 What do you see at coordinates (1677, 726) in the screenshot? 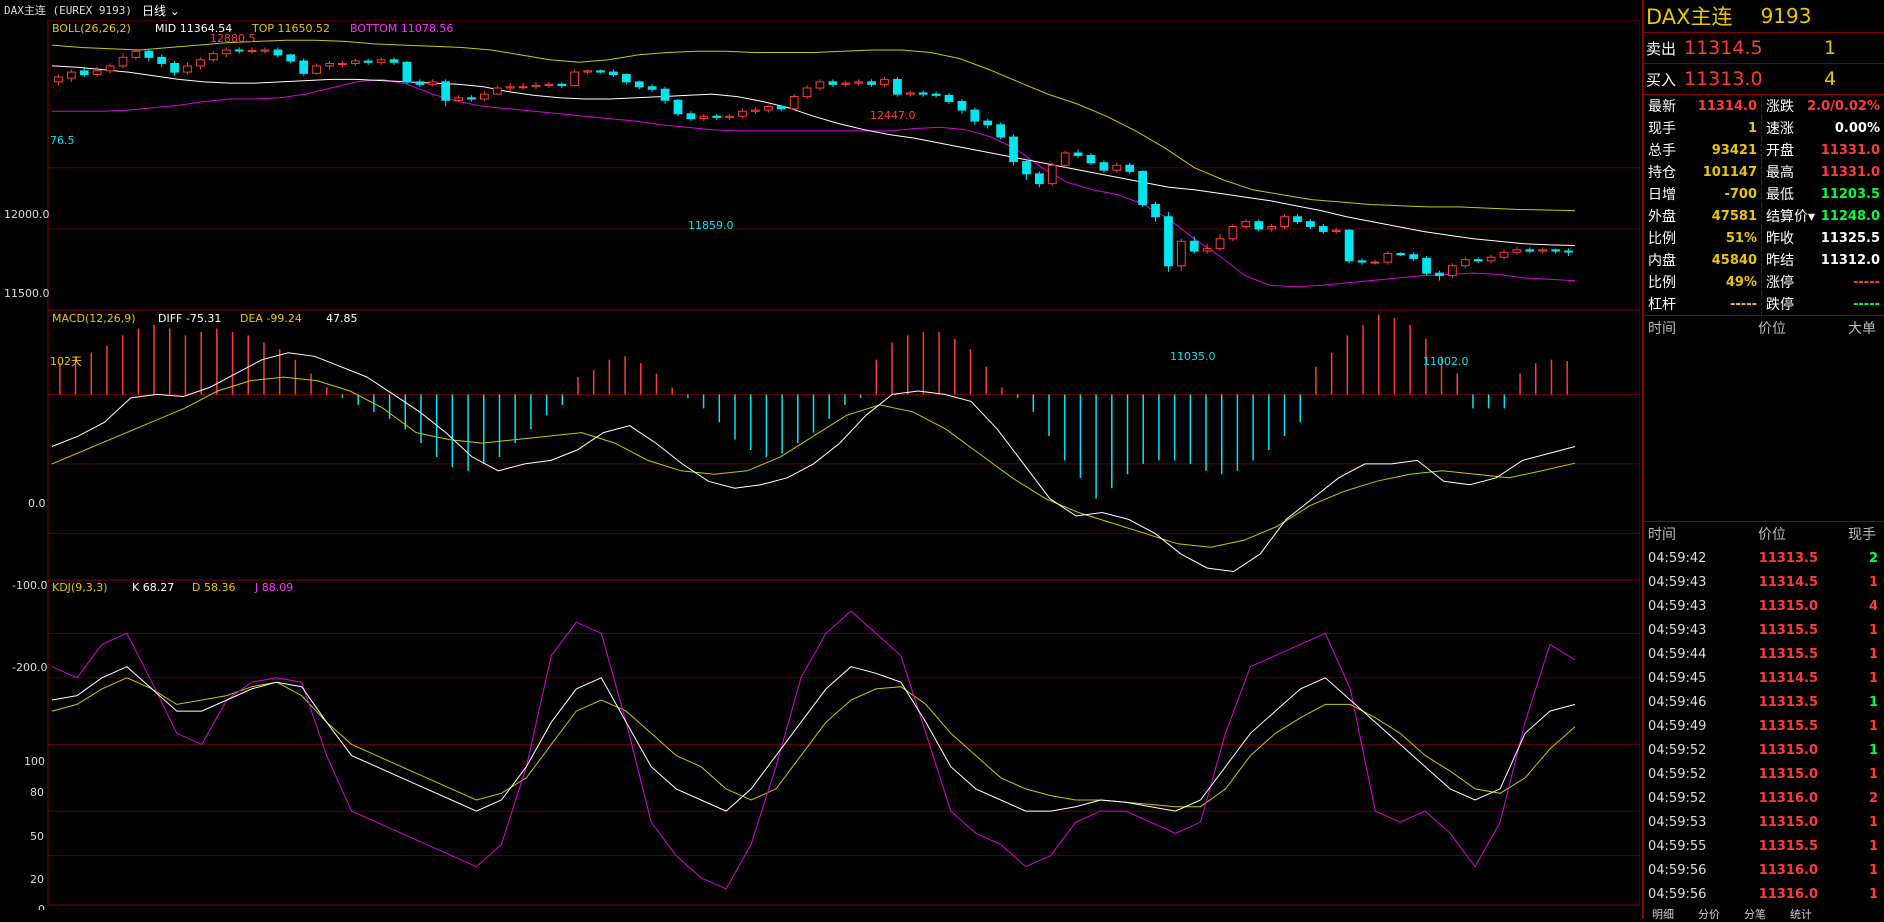
I see `tick-time: 04:59:49` at bounding box center [1677, 726].